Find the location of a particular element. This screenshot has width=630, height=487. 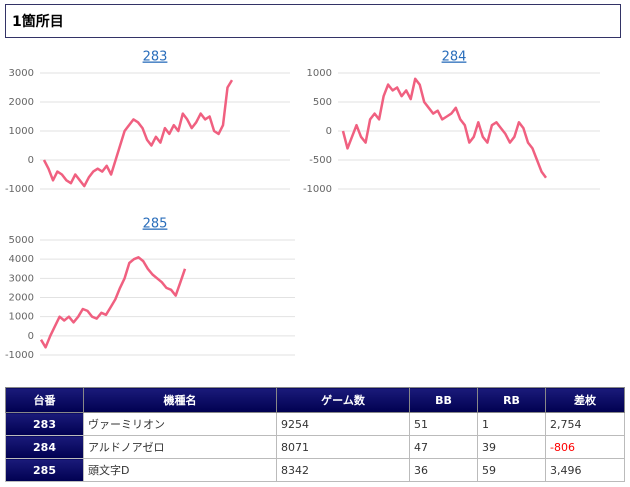

chart-title: 284 is located at coordinates (454, 57).